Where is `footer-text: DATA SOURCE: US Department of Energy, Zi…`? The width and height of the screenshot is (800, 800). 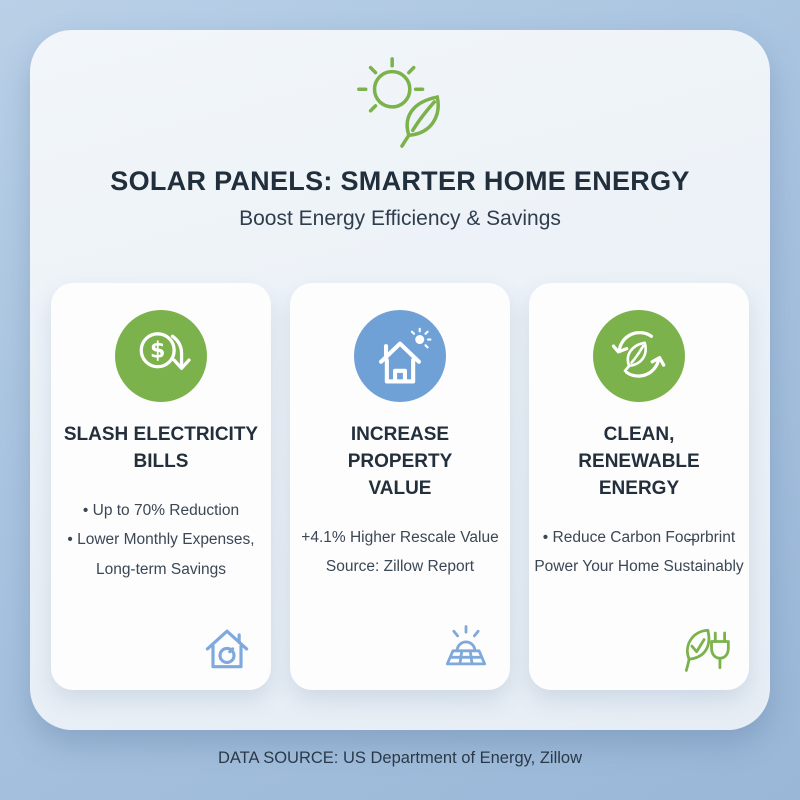
footer-text: DATA SOURCE: US Department of Energy, Zi… is located at coordinates (400, 758).